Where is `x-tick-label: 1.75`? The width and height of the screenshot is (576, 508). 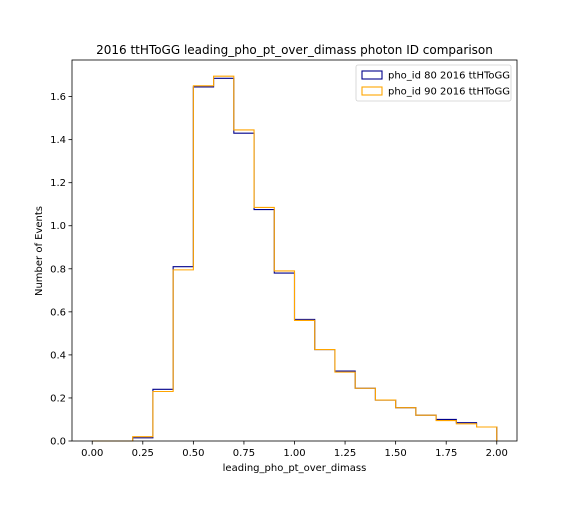
x-tick-label: 1.75 is located at coordinates (446, 453).